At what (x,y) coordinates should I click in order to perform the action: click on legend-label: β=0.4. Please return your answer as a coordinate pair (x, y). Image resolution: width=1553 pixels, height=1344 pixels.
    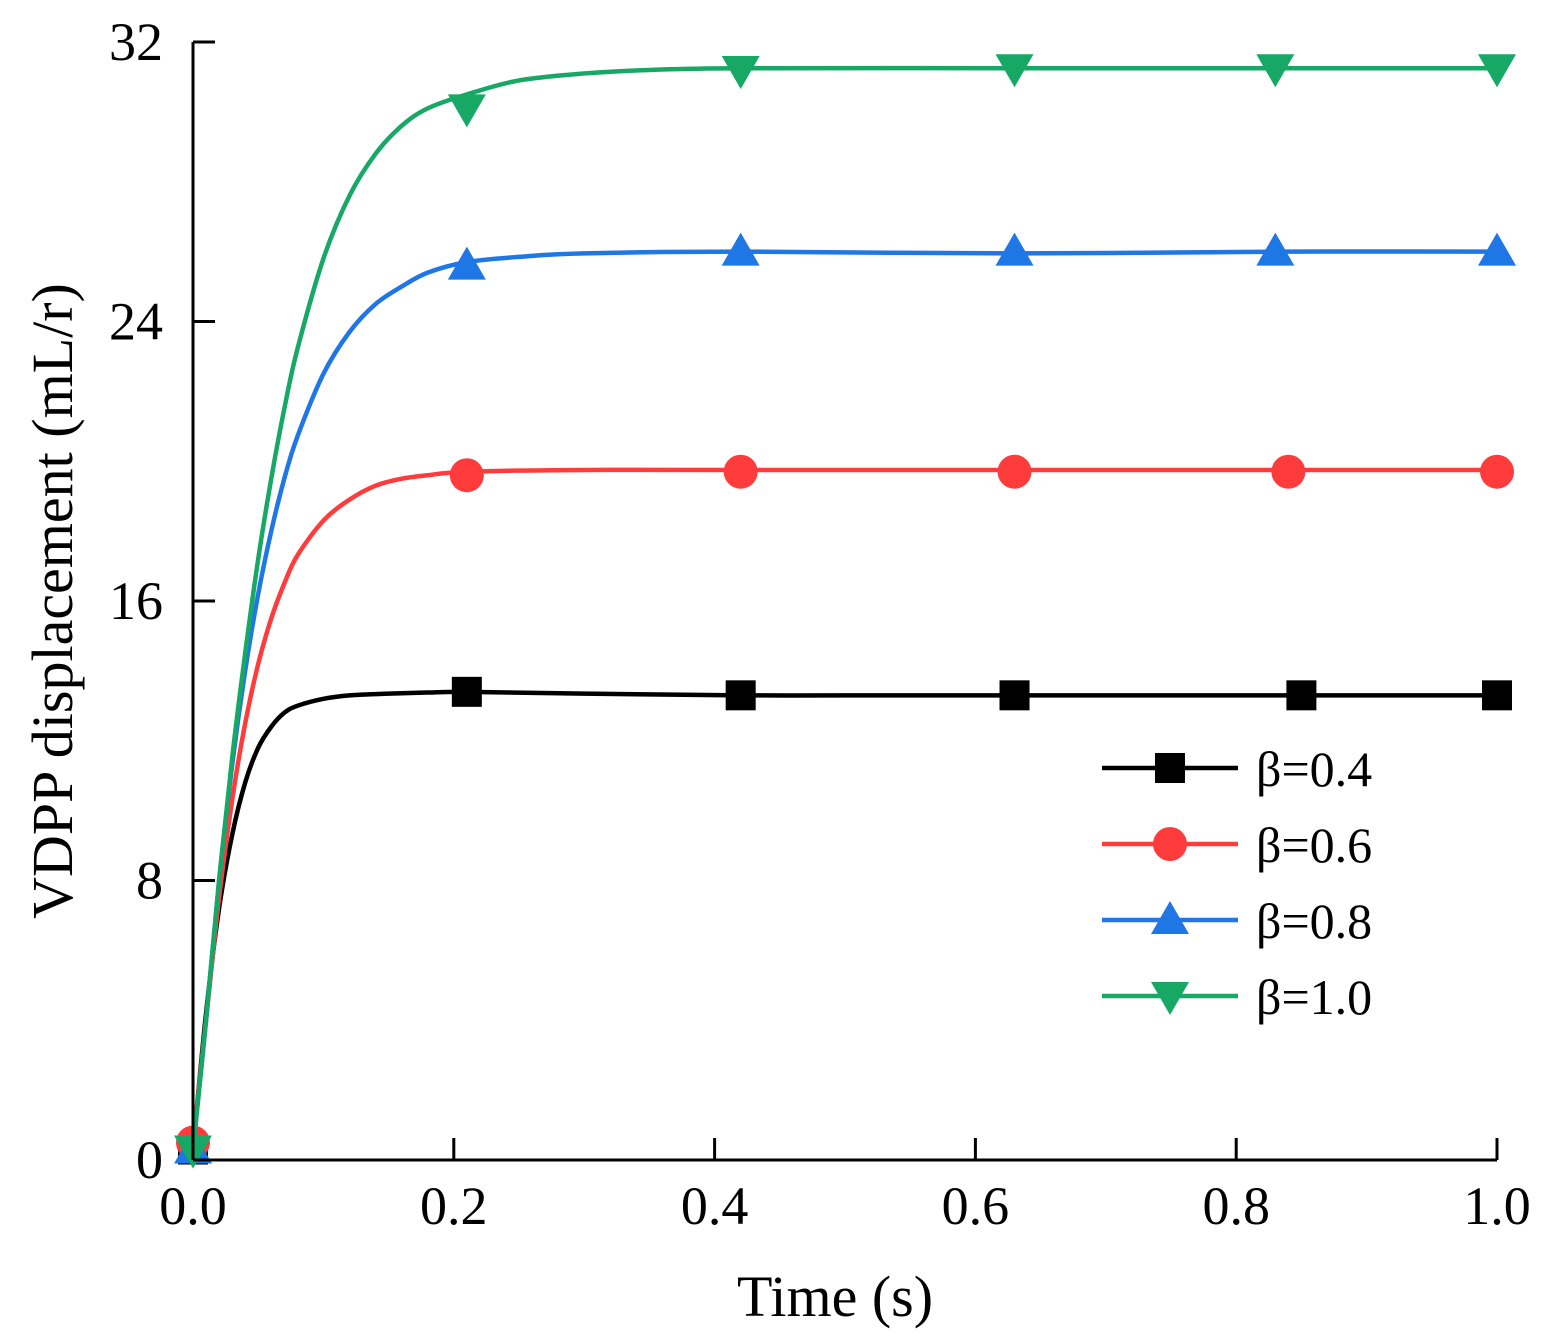
    Looking at the image, I should click on (1314, 769).